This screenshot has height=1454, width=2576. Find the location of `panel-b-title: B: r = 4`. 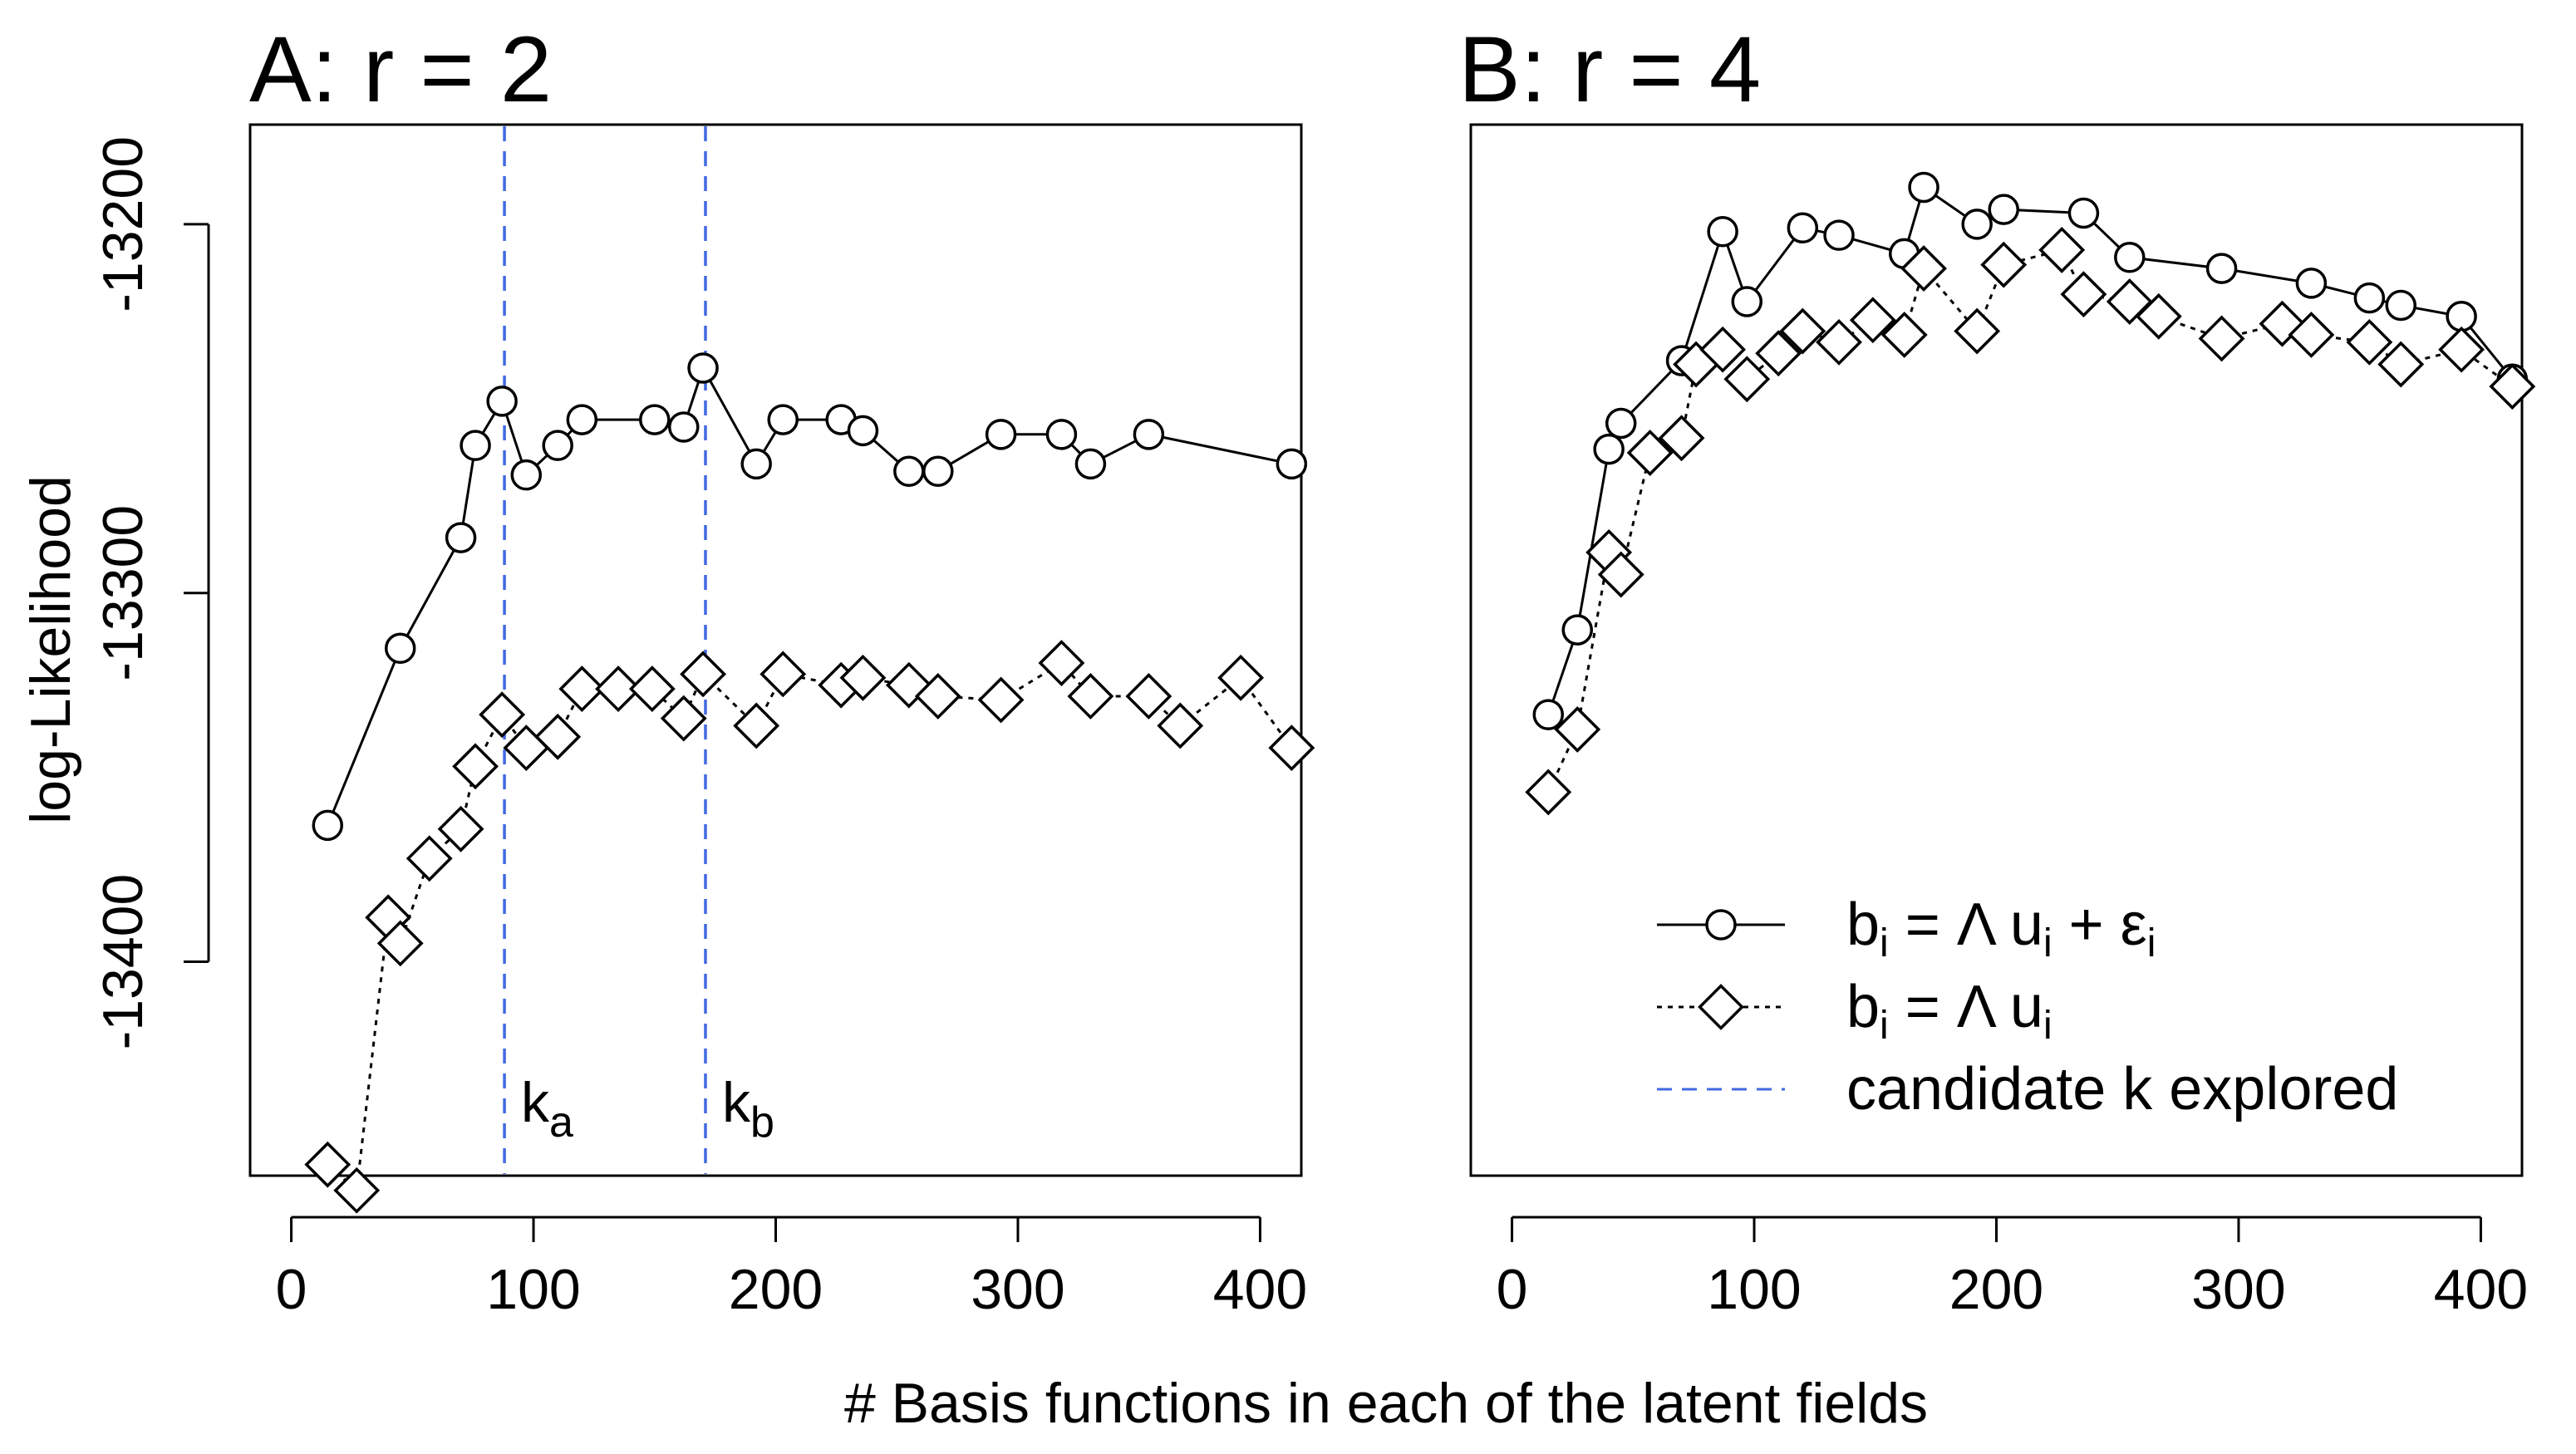

panel-b-title: B: r = 4 is located at coordinates (1609, 69).